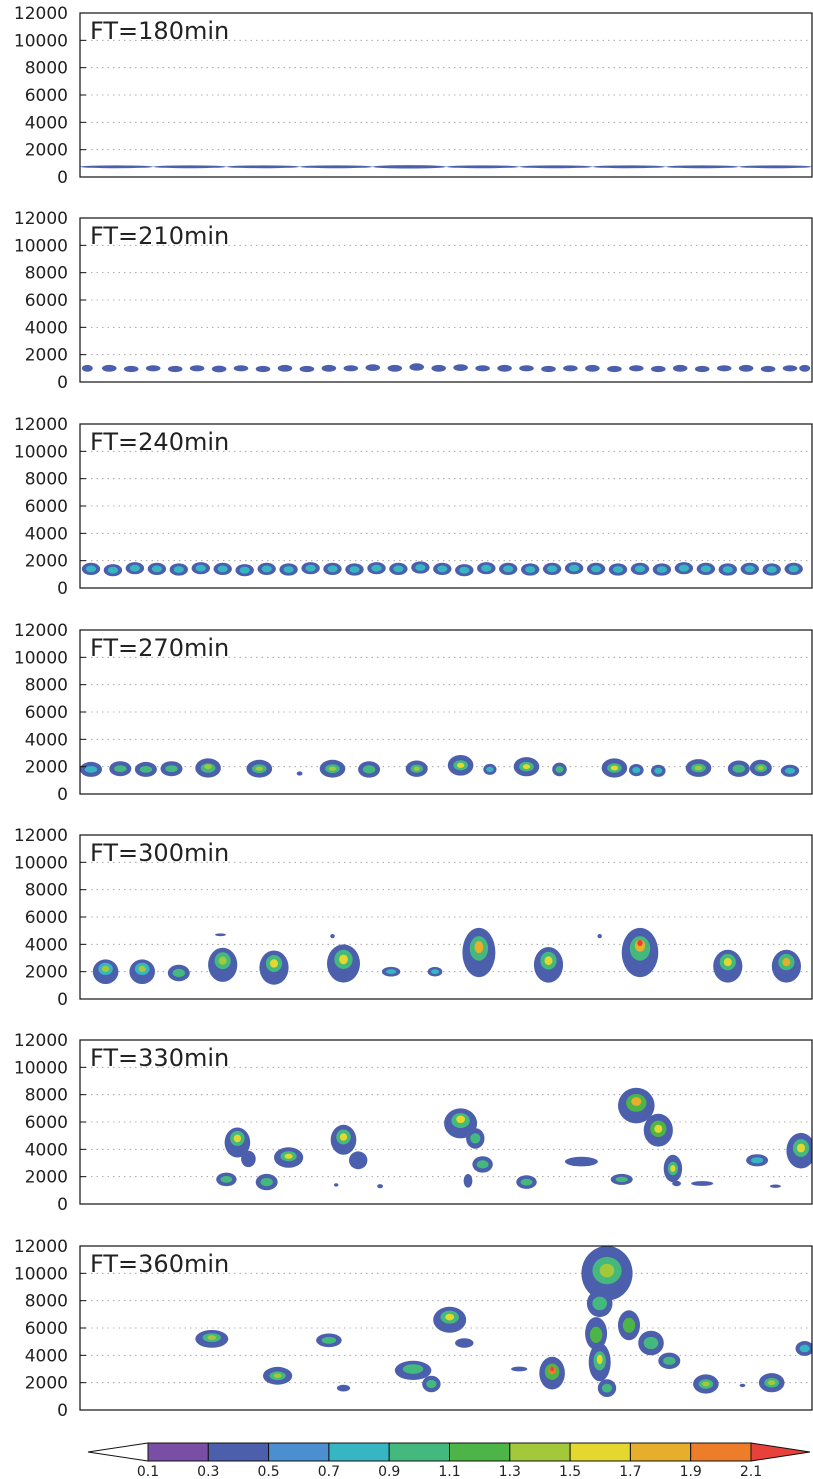  What do you see at coordinates (208, 1471) in the screenshot?
I see `colorbar-label: 0.3` at bounding box center [208, 1471].